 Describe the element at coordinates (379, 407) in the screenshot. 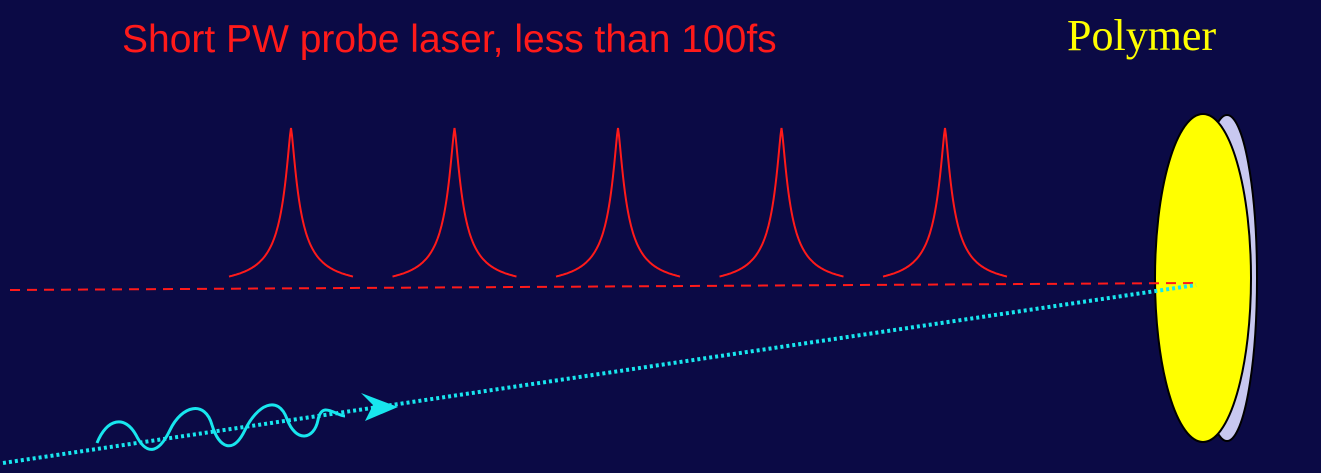

I see `beam-arrow` at that location.